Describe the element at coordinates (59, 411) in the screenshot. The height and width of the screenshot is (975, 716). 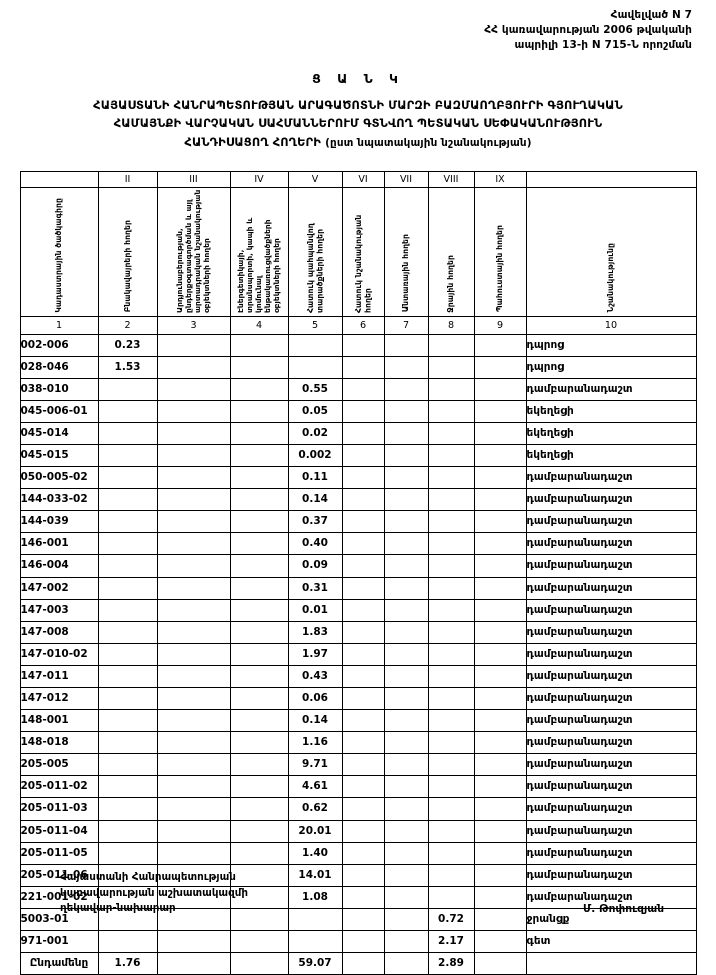
I see `cell-cadastral-code: 045-006-01` at that location.